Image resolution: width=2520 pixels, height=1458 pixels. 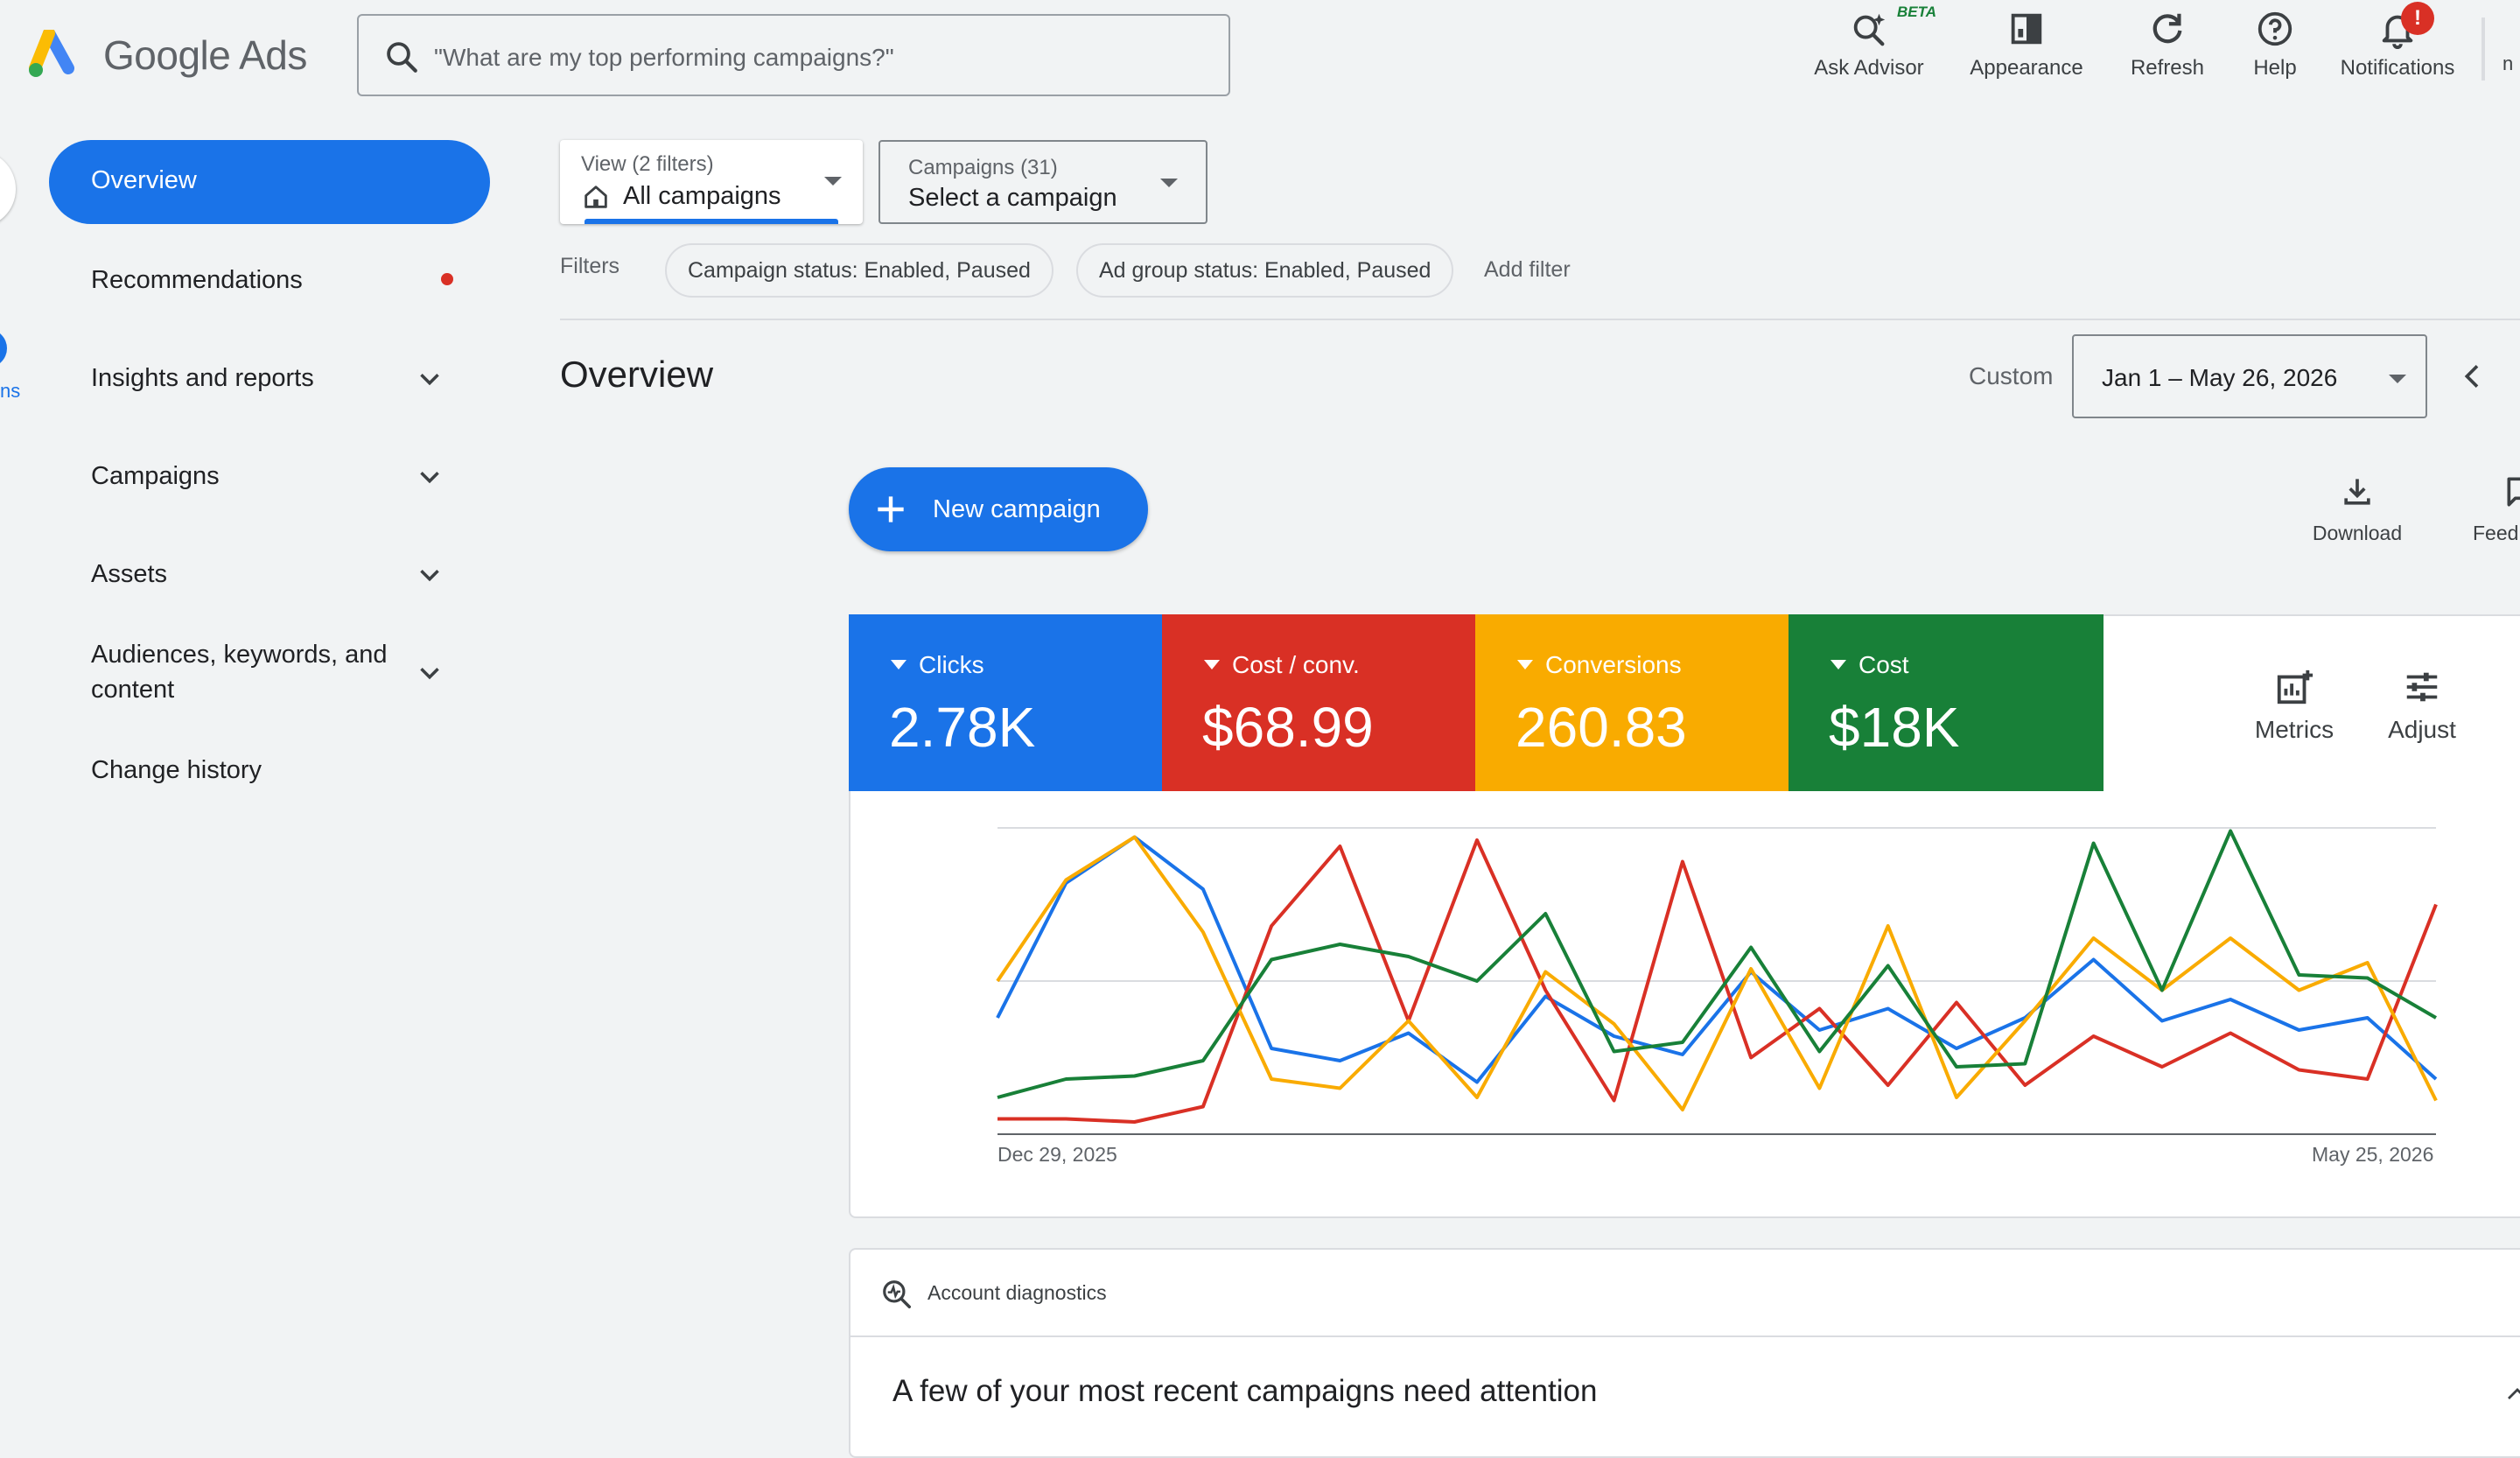 What do you see at coordinates (2220, 377) in the screenshot?
I see `date-range-value: Jan 1 – May 26, 2026` at bounding box center [2220, 377].